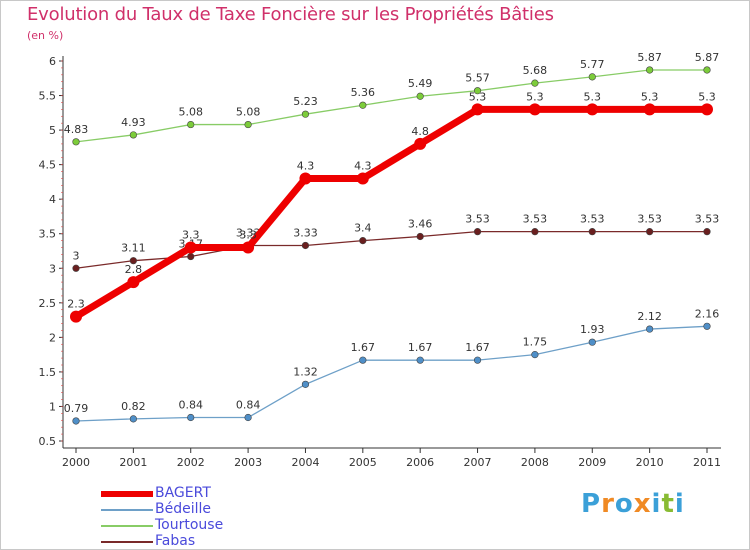 The width and height of the screenshot is (750, 550). I want to click on x-tick-label: 2000, so click(76, 462).